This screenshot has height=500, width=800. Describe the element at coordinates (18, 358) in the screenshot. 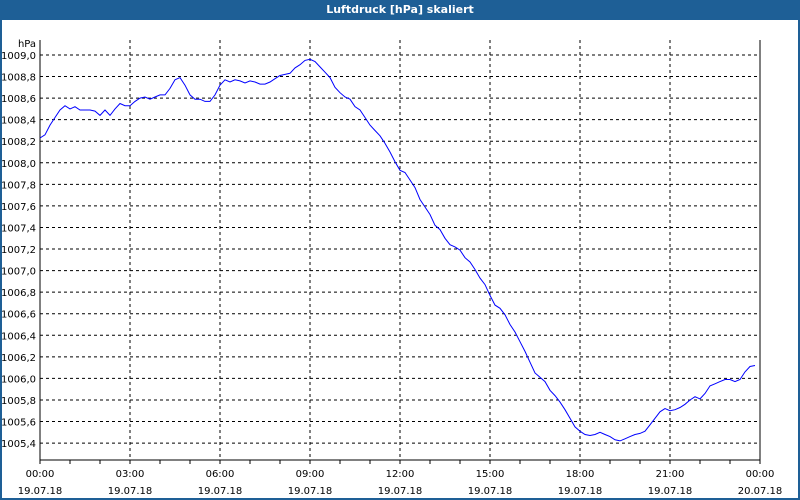

I see `y-tick-label: 1006,2` at that location.